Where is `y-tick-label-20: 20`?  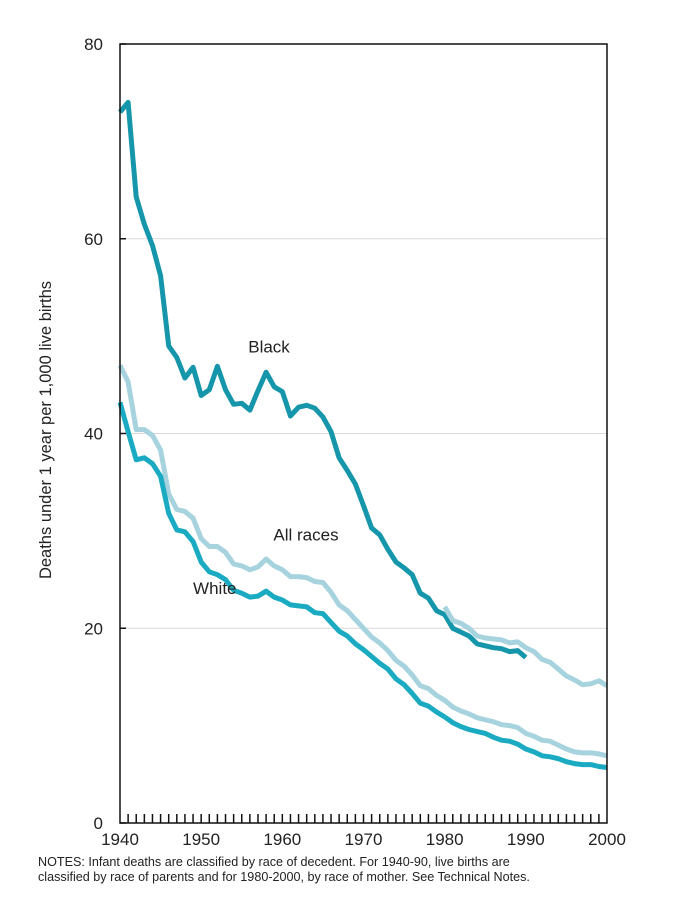
y-tick-label-20: 20 is located at coordinates (93, 628).